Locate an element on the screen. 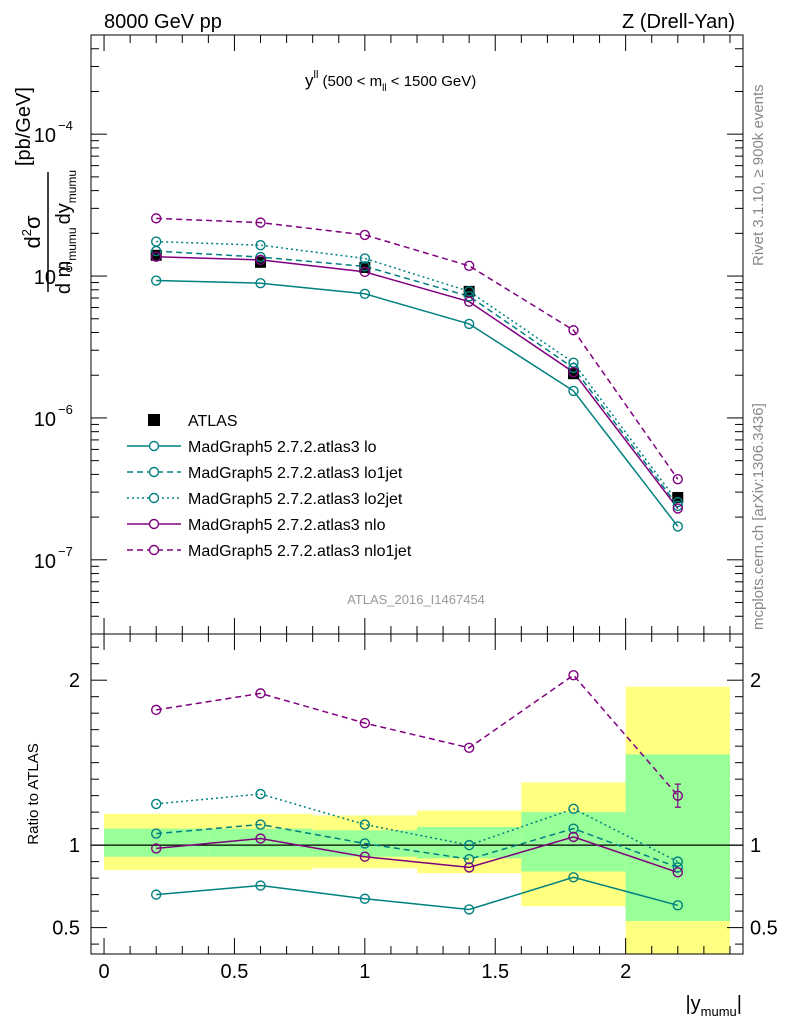 The width and height of the screenshot is (786, 1024). ratio-y-axis-label: Ratio to ATLAS is located at coordinates (33, 793).